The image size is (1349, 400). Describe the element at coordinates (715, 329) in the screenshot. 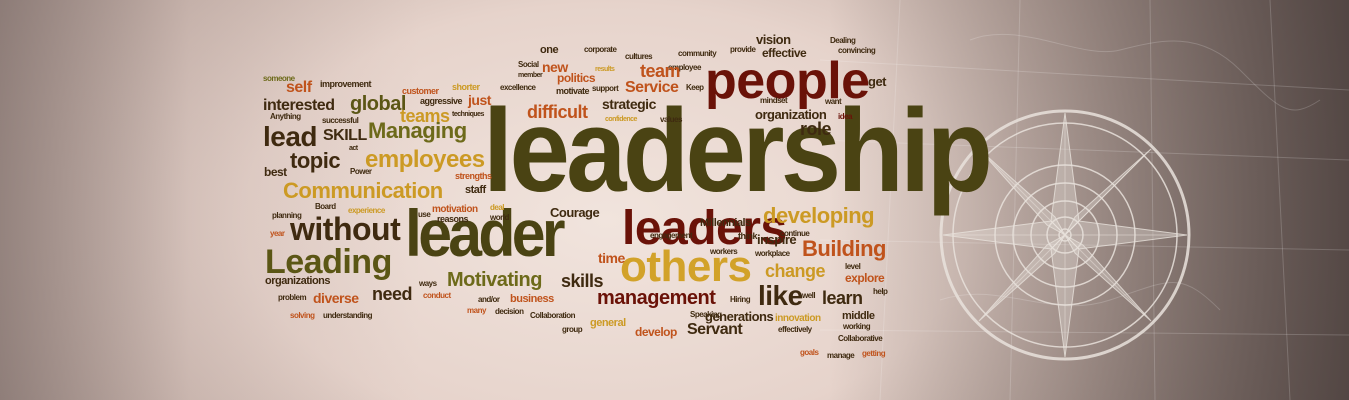

I see `cloud-word: Servant` at that location.